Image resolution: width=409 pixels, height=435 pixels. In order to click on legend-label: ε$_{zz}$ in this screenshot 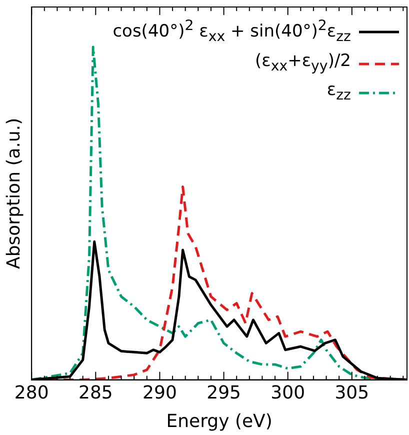, I will do `click(338, 92)`.